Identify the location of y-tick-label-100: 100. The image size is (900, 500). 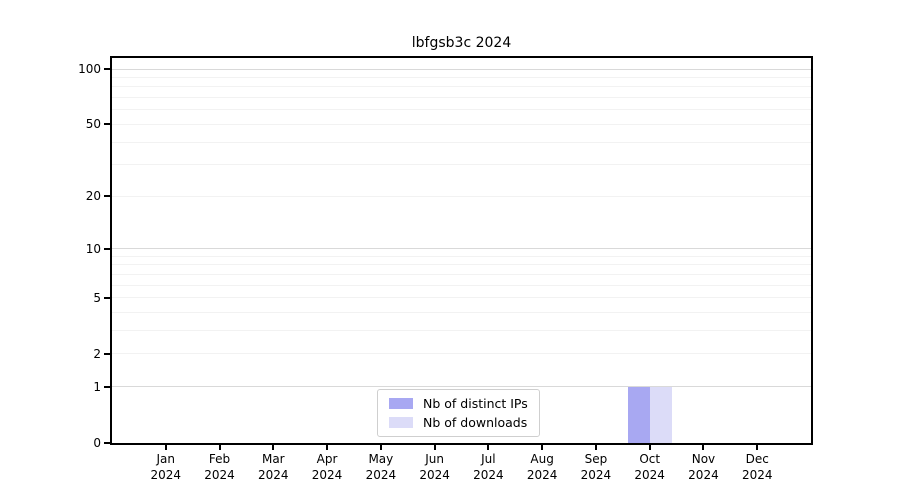
(89, 69).